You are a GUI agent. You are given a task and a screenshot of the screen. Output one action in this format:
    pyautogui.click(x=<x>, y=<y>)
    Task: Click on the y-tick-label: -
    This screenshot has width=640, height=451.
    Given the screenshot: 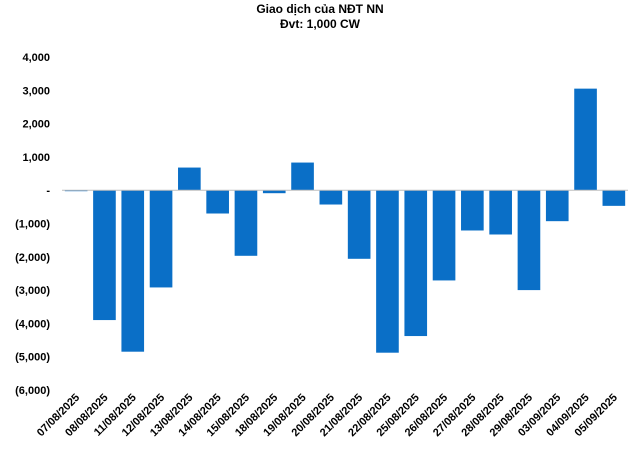 What is the action you would take?
    pyautogui.click(x=48, y=191)
    